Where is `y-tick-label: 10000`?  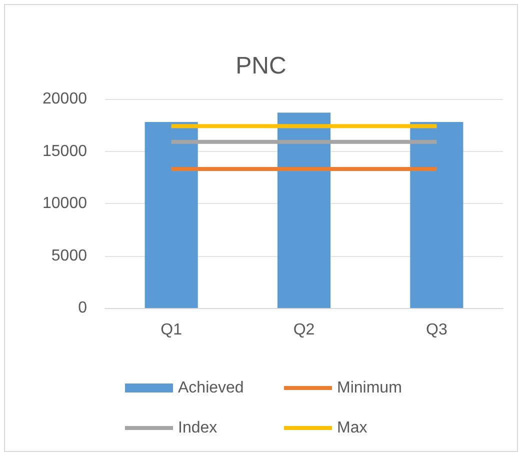
y-tick-label: 10000 is located at coordinates (65, 203).